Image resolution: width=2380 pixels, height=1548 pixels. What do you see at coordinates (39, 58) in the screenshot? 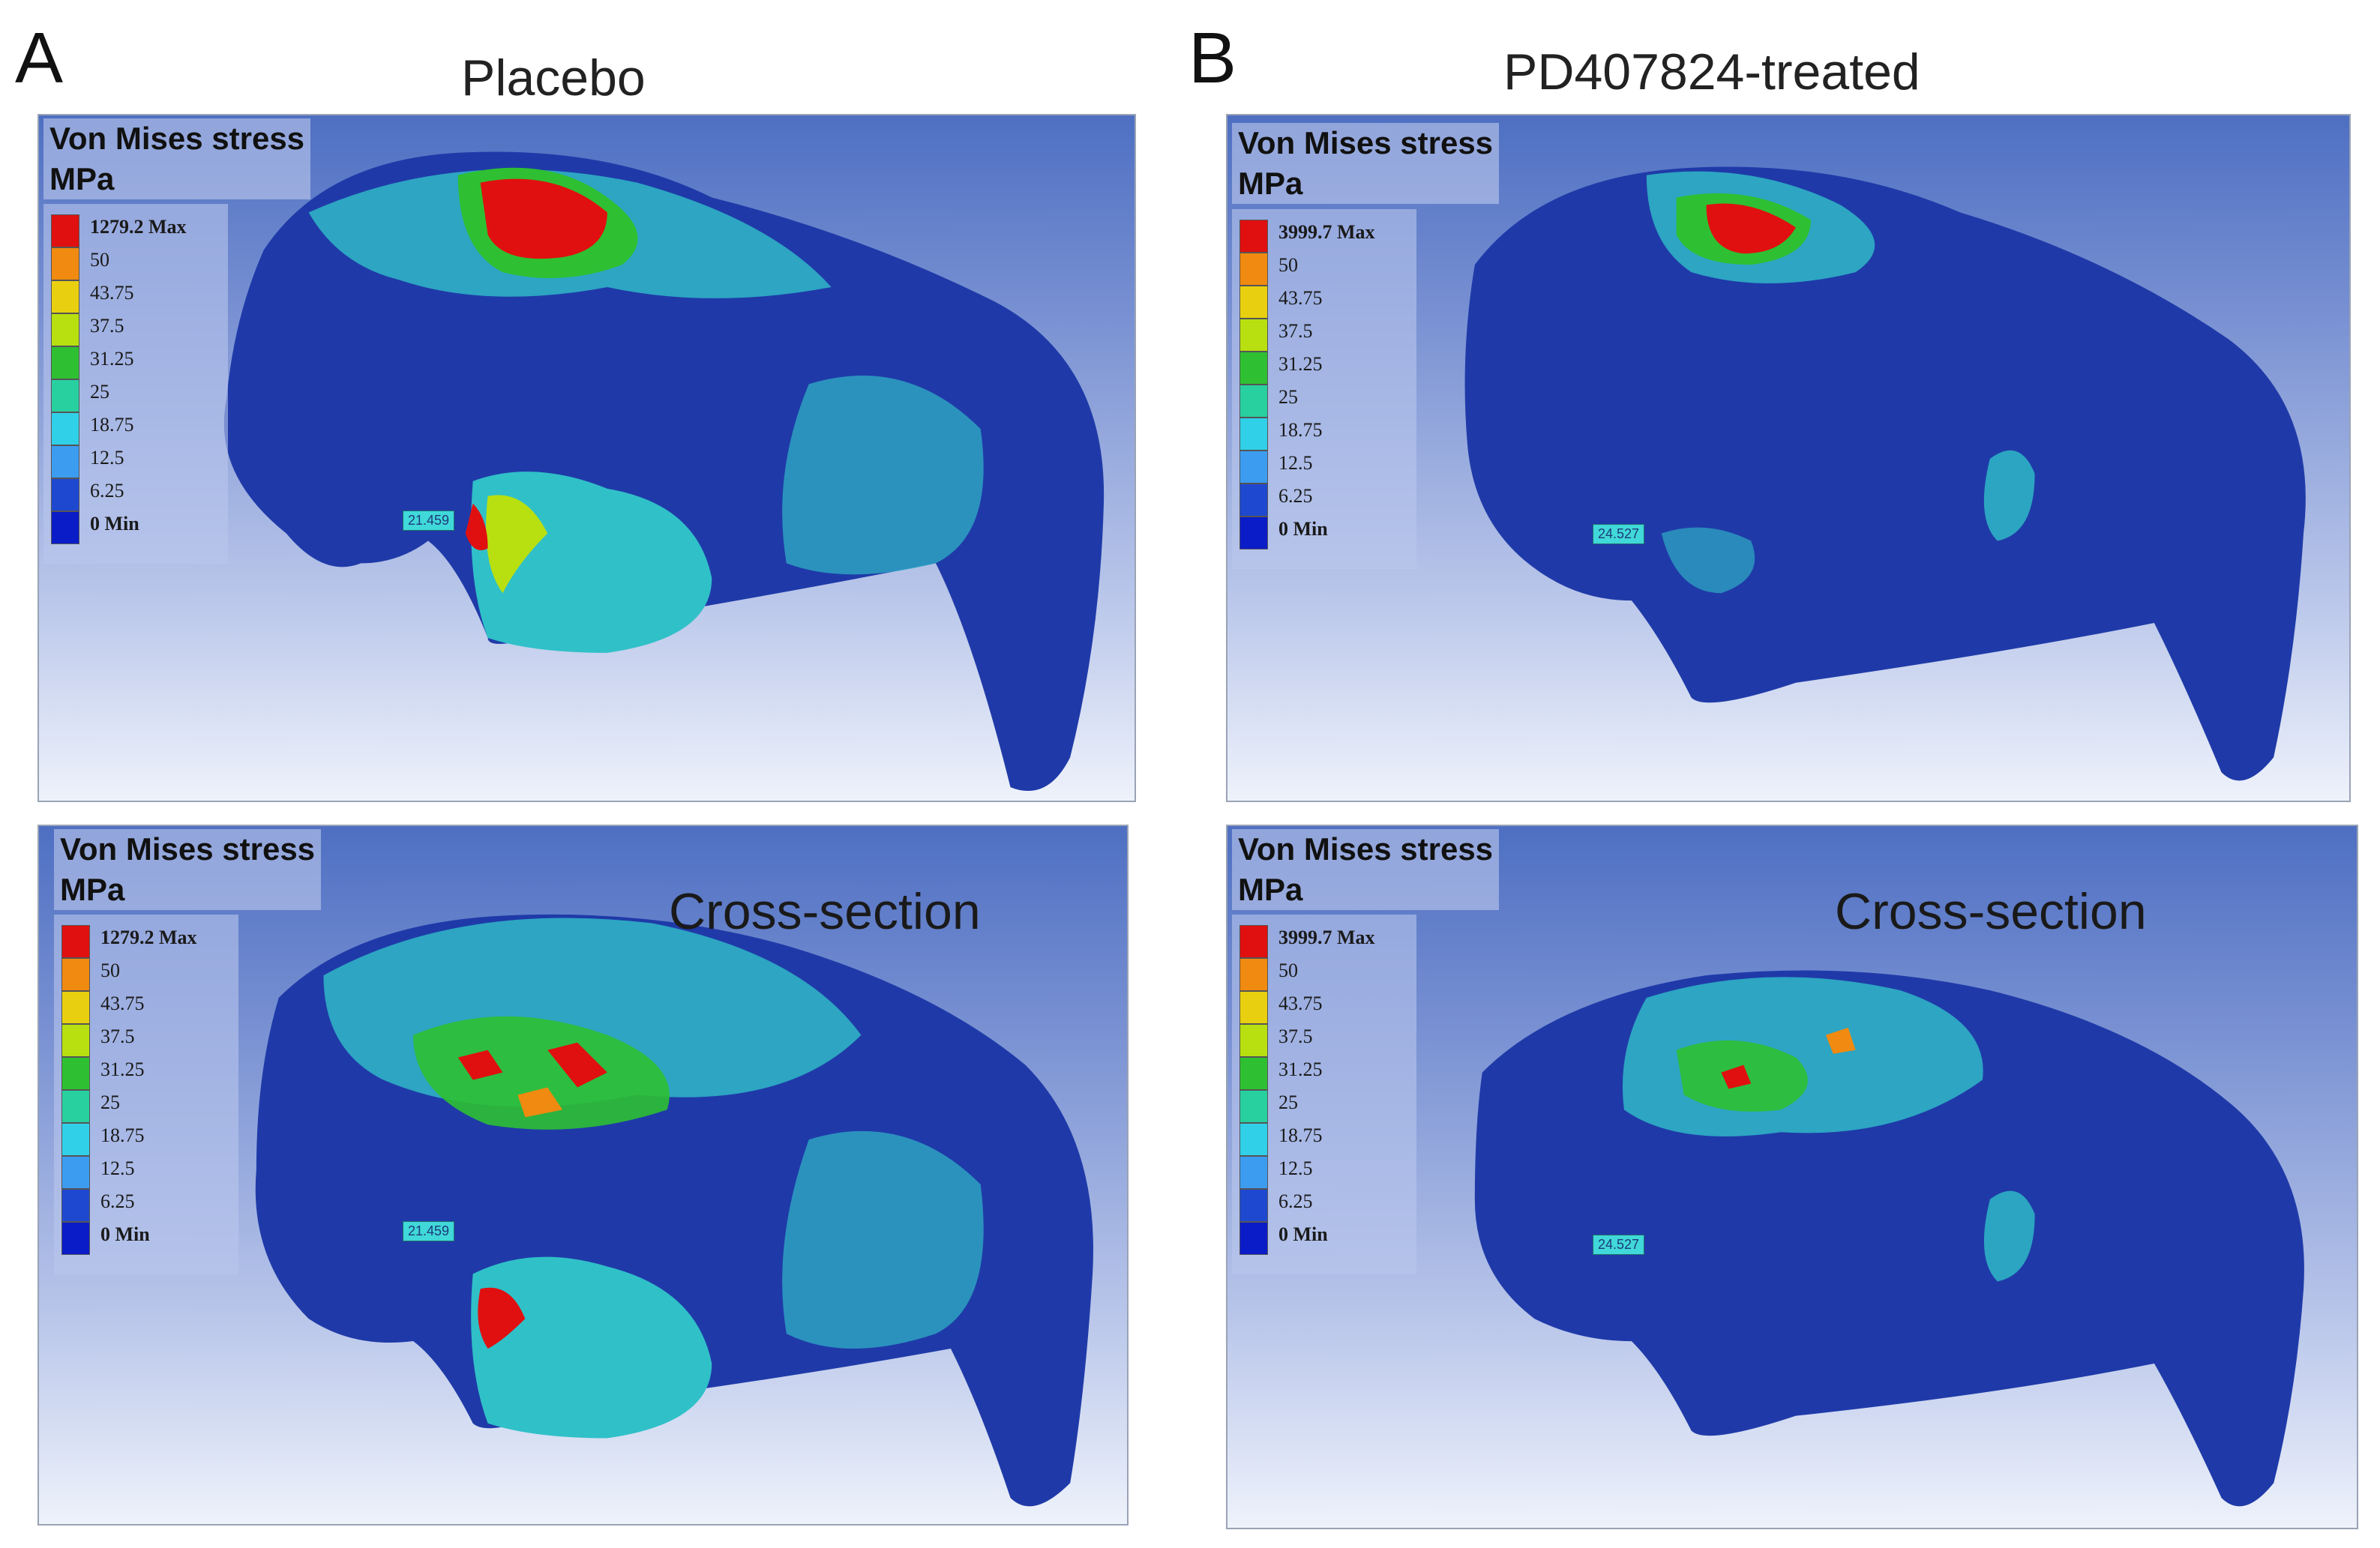
I see `panel-a-letter: A` at bounding box center [39, 58].